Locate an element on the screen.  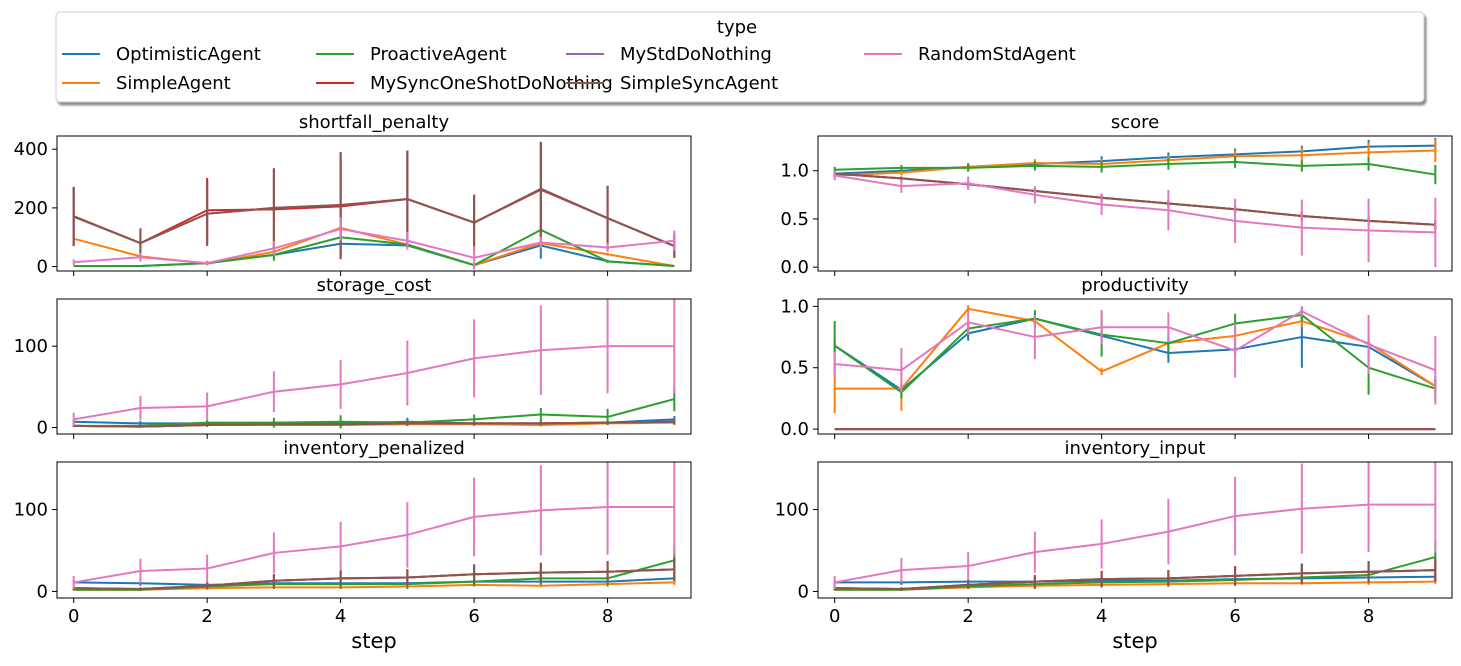
legend-label: ProactiveAgent is located at coordinates (438, 54).